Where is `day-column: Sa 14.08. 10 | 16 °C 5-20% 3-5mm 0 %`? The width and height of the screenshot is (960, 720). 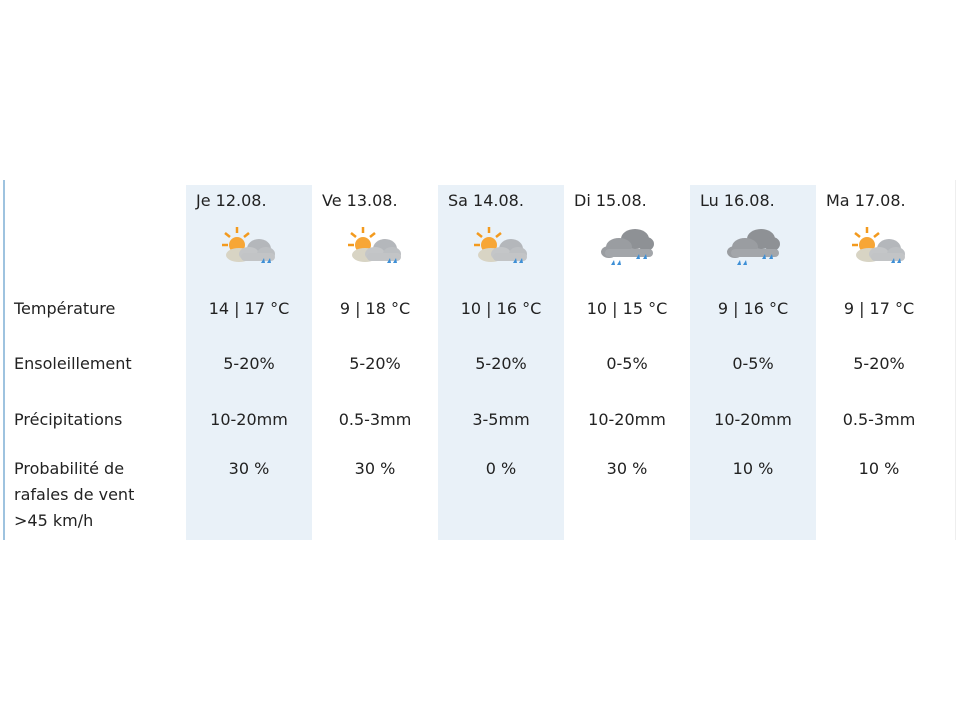 day-column: Sa 14.08. 10 | 16 °C 5-20% 3-5mm 0 % is located at coordinates (501, 362).